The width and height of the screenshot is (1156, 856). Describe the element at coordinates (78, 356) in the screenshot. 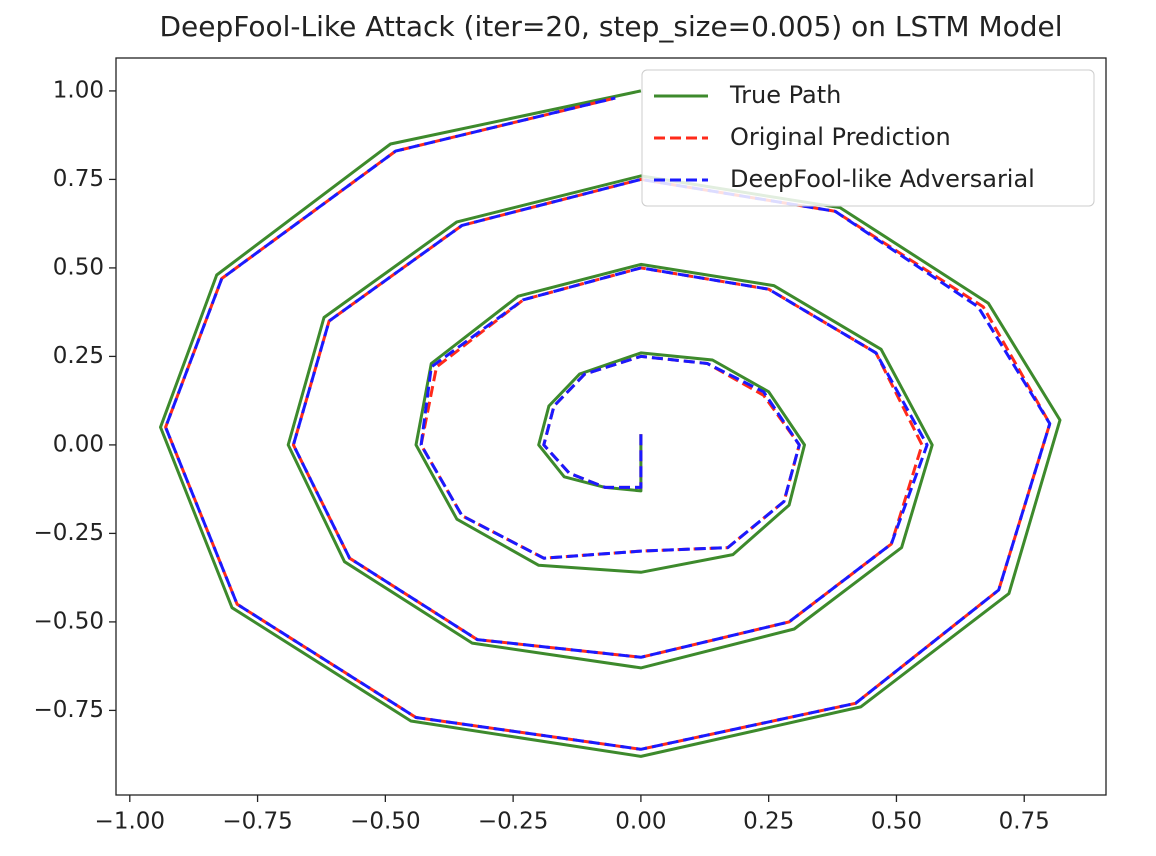

I see `y-tick-label: 0.25` at that location.